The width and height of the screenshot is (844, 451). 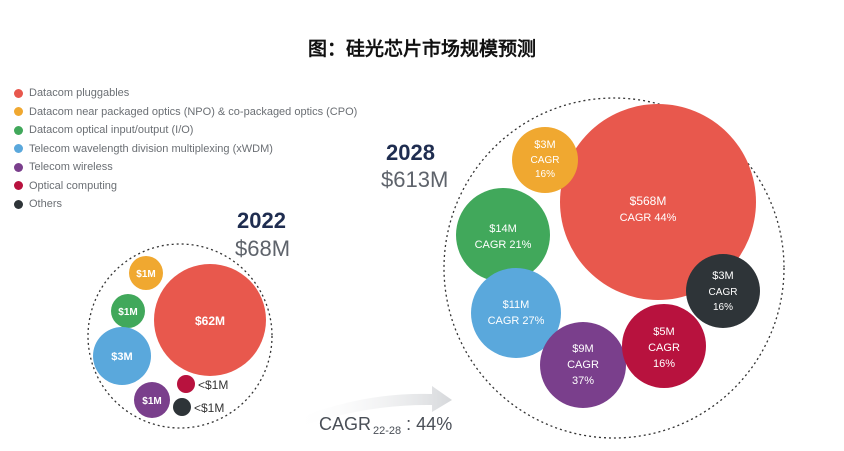 I want to click on bubble-2022-telecom-wireless, so click(x=152, y=400).